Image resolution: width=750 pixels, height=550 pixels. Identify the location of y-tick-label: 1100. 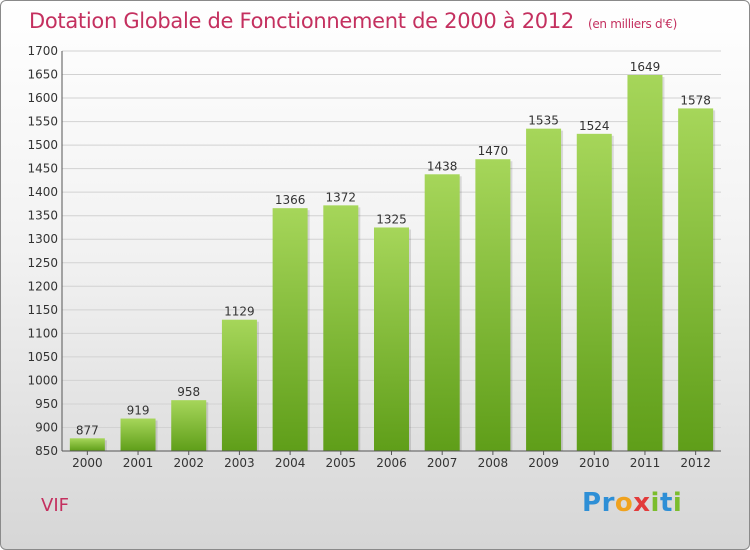
(42, 333).